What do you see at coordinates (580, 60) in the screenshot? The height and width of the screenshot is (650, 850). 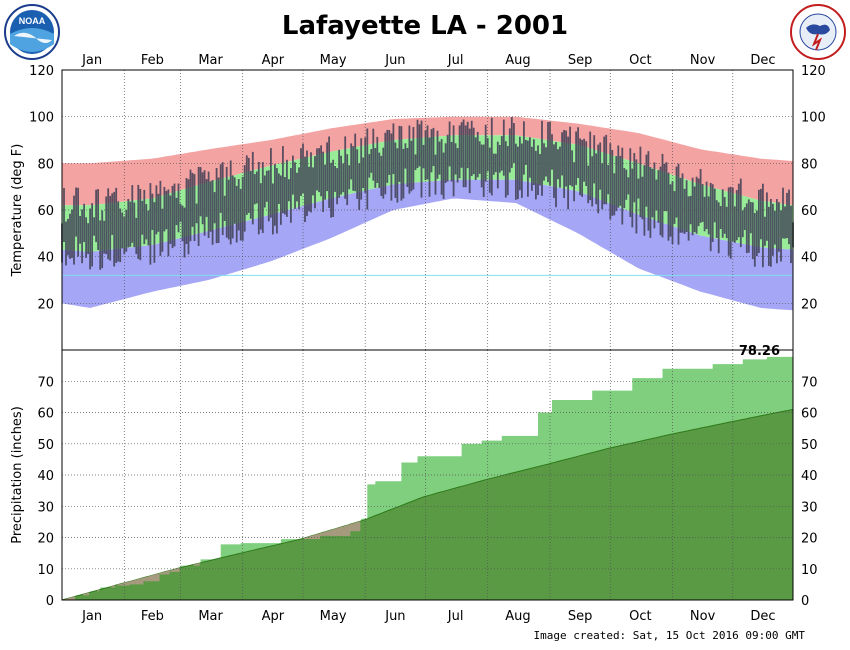 I see `month-label: Sep` at bounding box center [580, 60].